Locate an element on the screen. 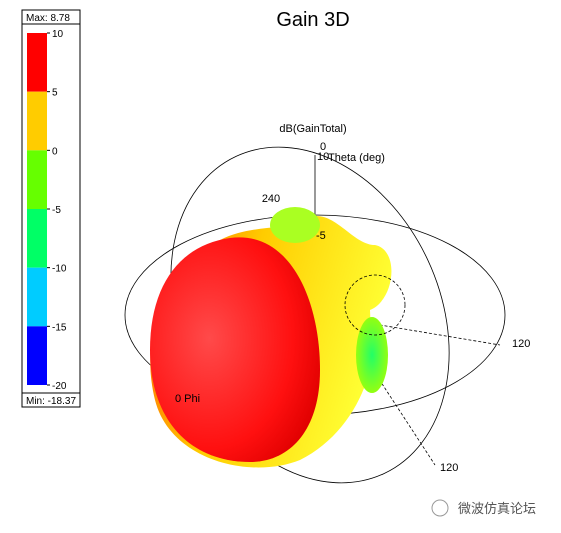 The image size is (561, 533). watermark-icon is located at coordinates (440, 508).